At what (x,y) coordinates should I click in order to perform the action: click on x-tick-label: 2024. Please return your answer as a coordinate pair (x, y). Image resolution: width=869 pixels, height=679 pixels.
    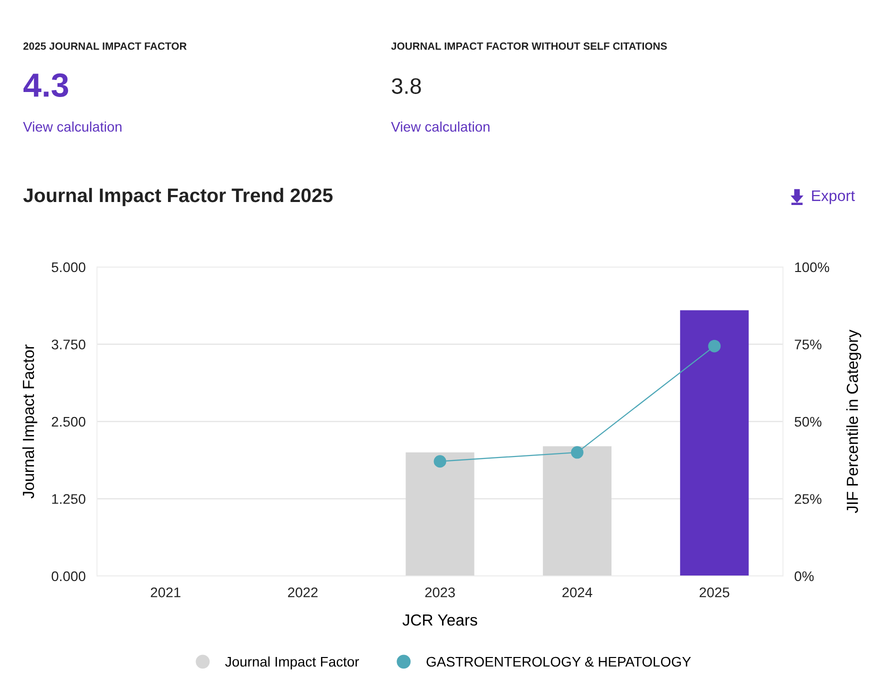
    Looking at the image, I should click on (577, 592).